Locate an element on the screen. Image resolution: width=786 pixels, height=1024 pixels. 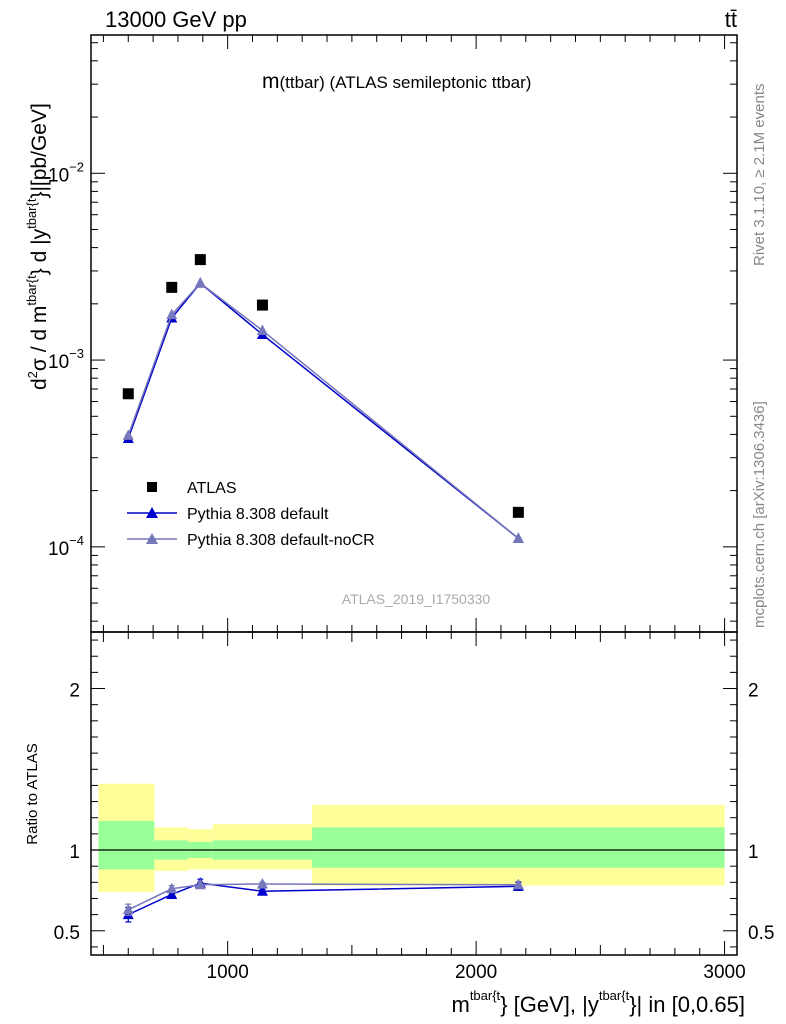
ylabel-sup-2: 2 is located at coordinates (32, 374).